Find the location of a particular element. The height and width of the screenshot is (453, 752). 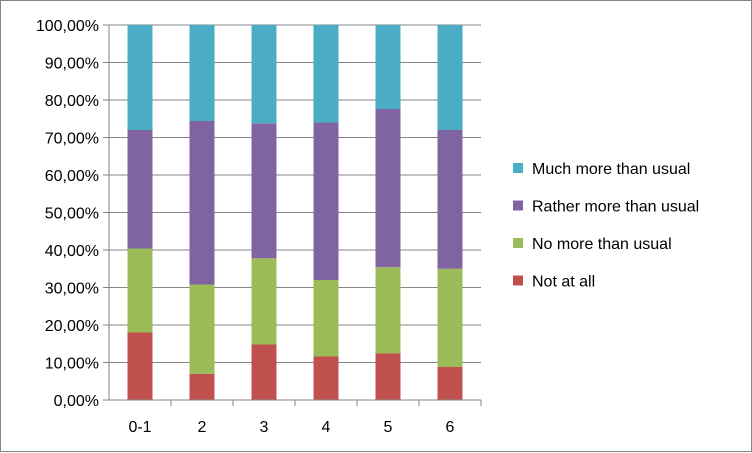

x-tick-label: 2 is located at coordinates (202, 427).